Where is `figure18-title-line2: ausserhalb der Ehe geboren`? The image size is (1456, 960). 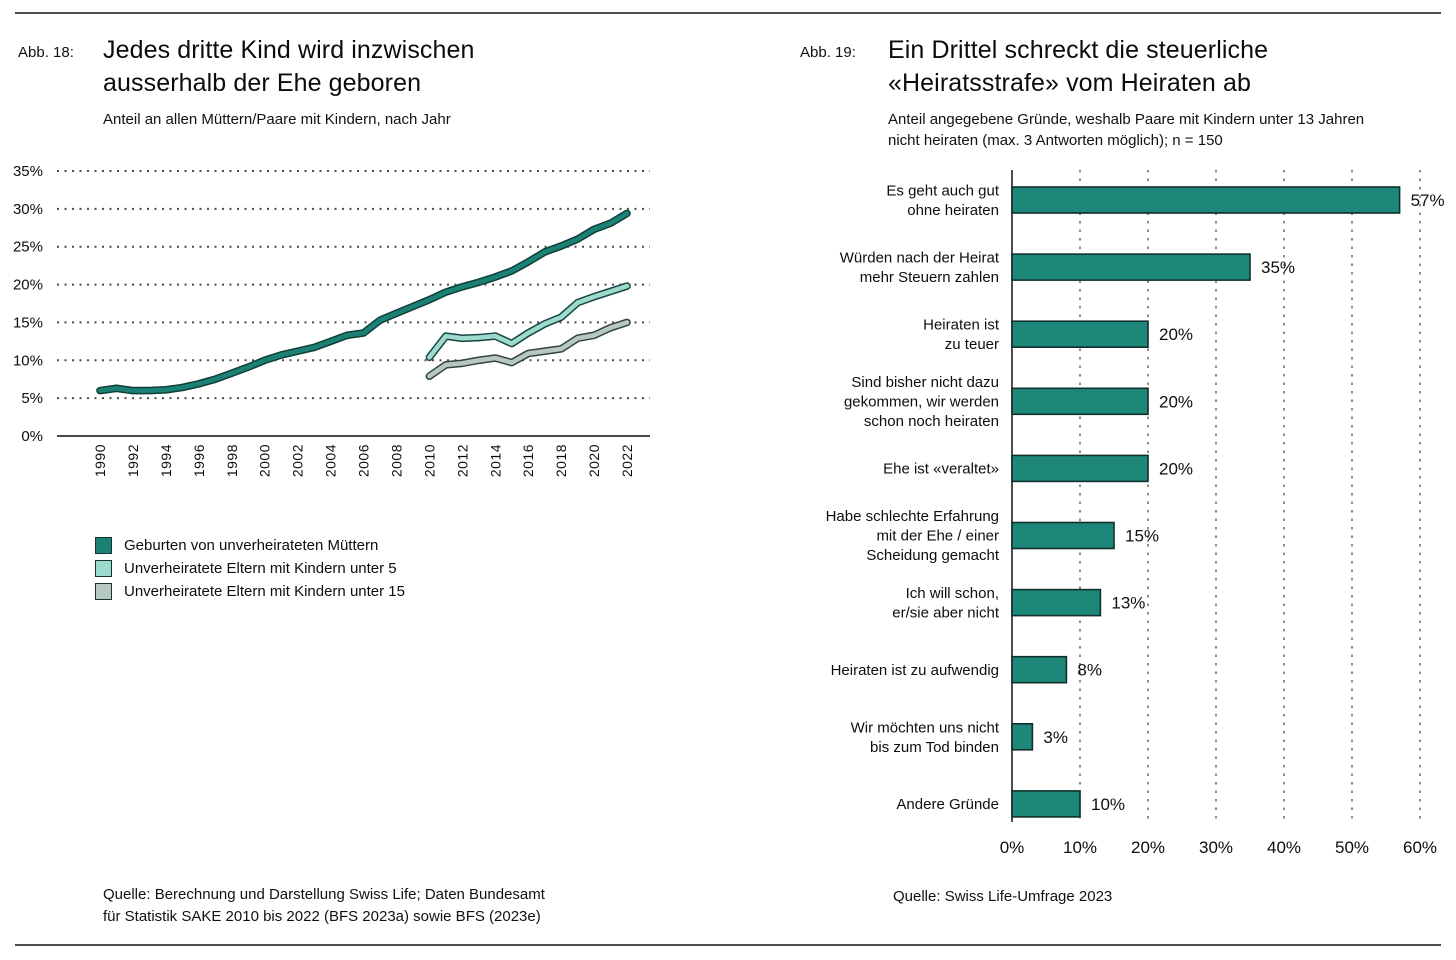 figure18-title-line2: ausserhalb der Ehe geboren is located at coordinates (262, 83).